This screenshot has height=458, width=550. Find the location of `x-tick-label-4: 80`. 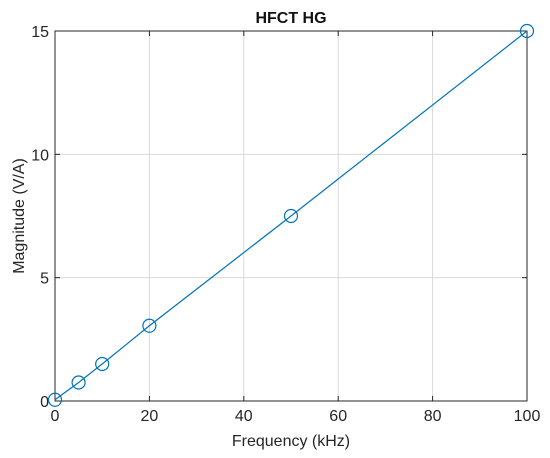

x-tick-label-4: 80 is located at coordinates (433, 416).